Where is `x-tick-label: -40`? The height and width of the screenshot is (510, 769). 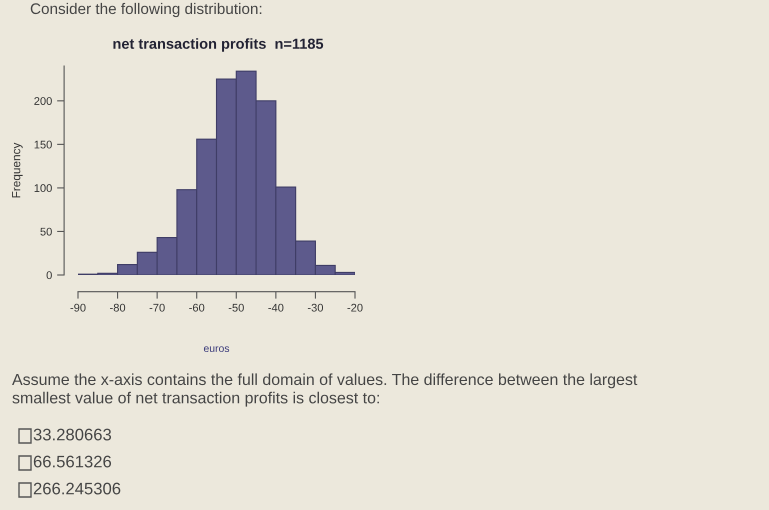
x-tick-label: -40 is located at coordinates (276, 308).